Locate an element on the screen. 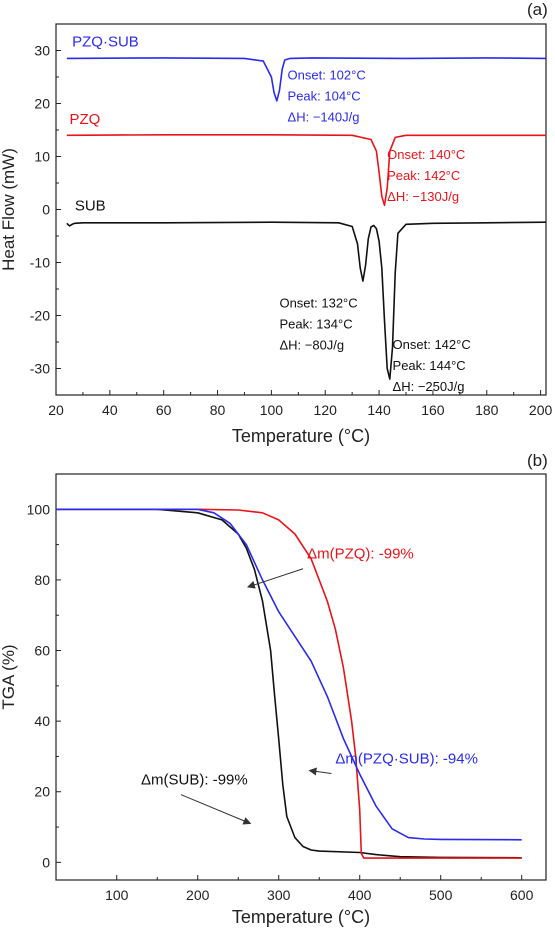 The width and height of the screenshot is (555, 931). annotation-text: Peak: 134°C is located at coordinates (315, 324).